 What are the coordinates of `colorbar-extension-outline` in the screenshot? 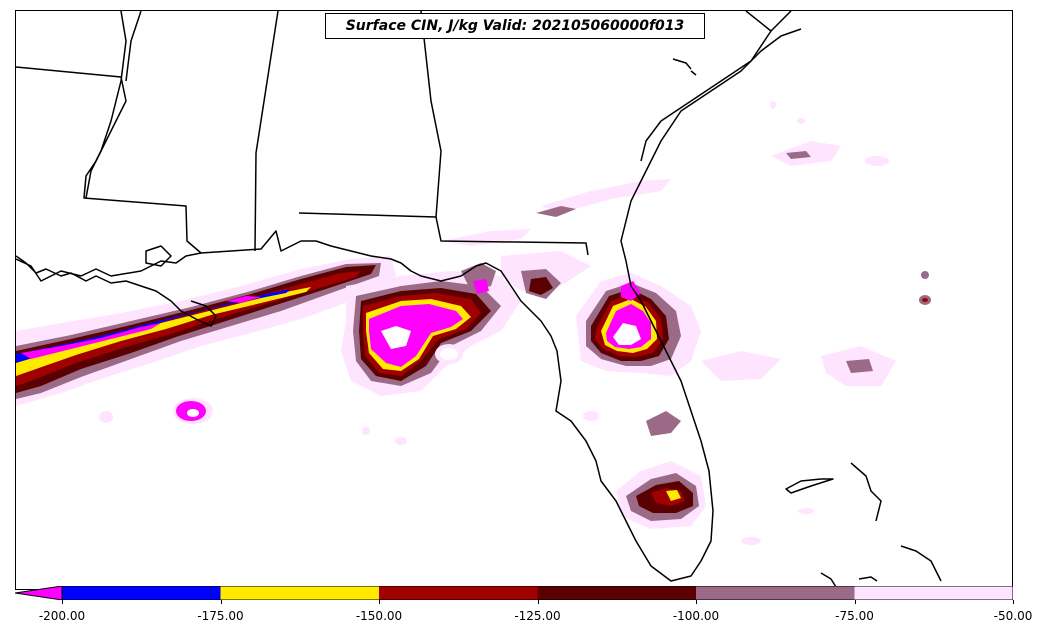 It's located at (39, 593).